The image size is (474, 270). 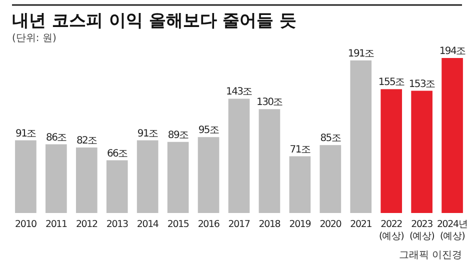 What do you see at coordinates (300, 150) in the screenshot?
I see `data-label: 71조` at bounding box center [300, 150].